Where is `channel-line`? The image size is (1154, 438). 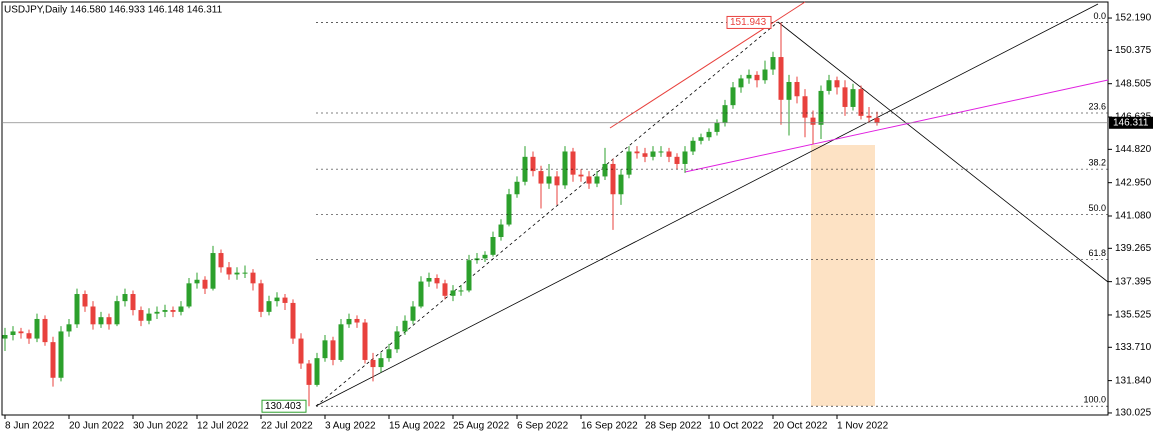 channel-line is located at coordinates (707, 65).